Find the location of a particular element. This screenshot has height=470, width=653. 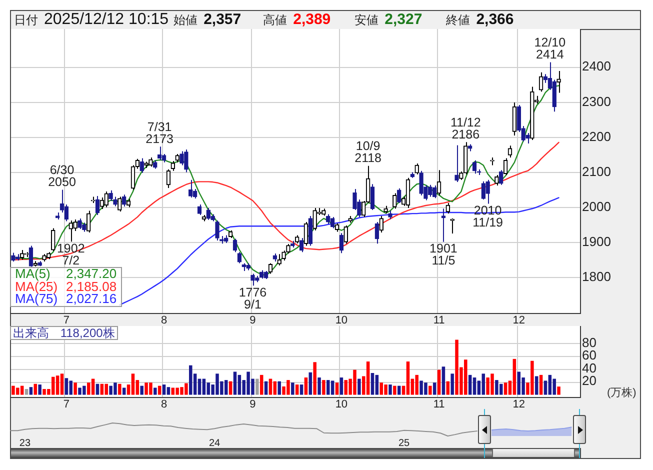

y-tick-label: 40 is located at coordinates (589, 368).